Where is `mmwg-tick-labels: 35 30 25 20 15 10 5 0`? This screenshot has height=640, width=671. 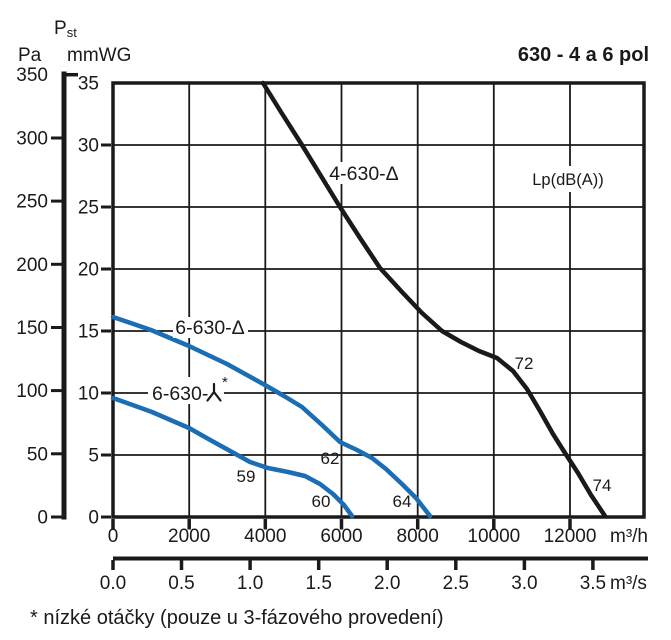
mmwg-tick-labels: 35 30 25 20 15 10 5 0 is located at coordinates (88, 301).